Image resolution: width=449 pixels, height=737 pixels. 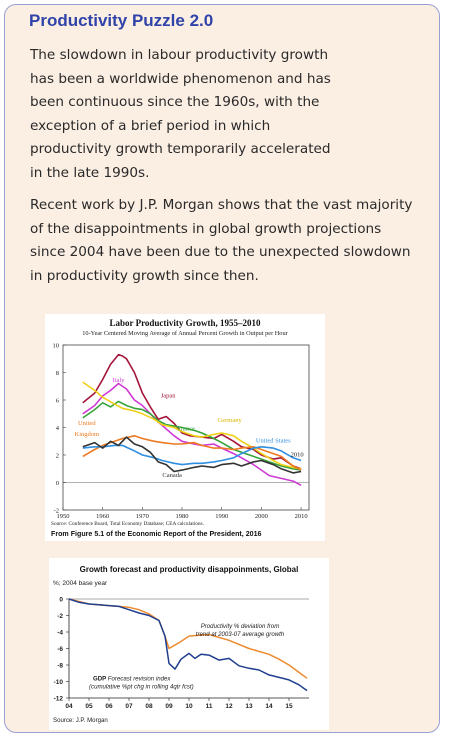 What do you see at coordinates (56, 345) in the screenshot?
I see `y-tick-label: 10` at bounding box center [56, 345].